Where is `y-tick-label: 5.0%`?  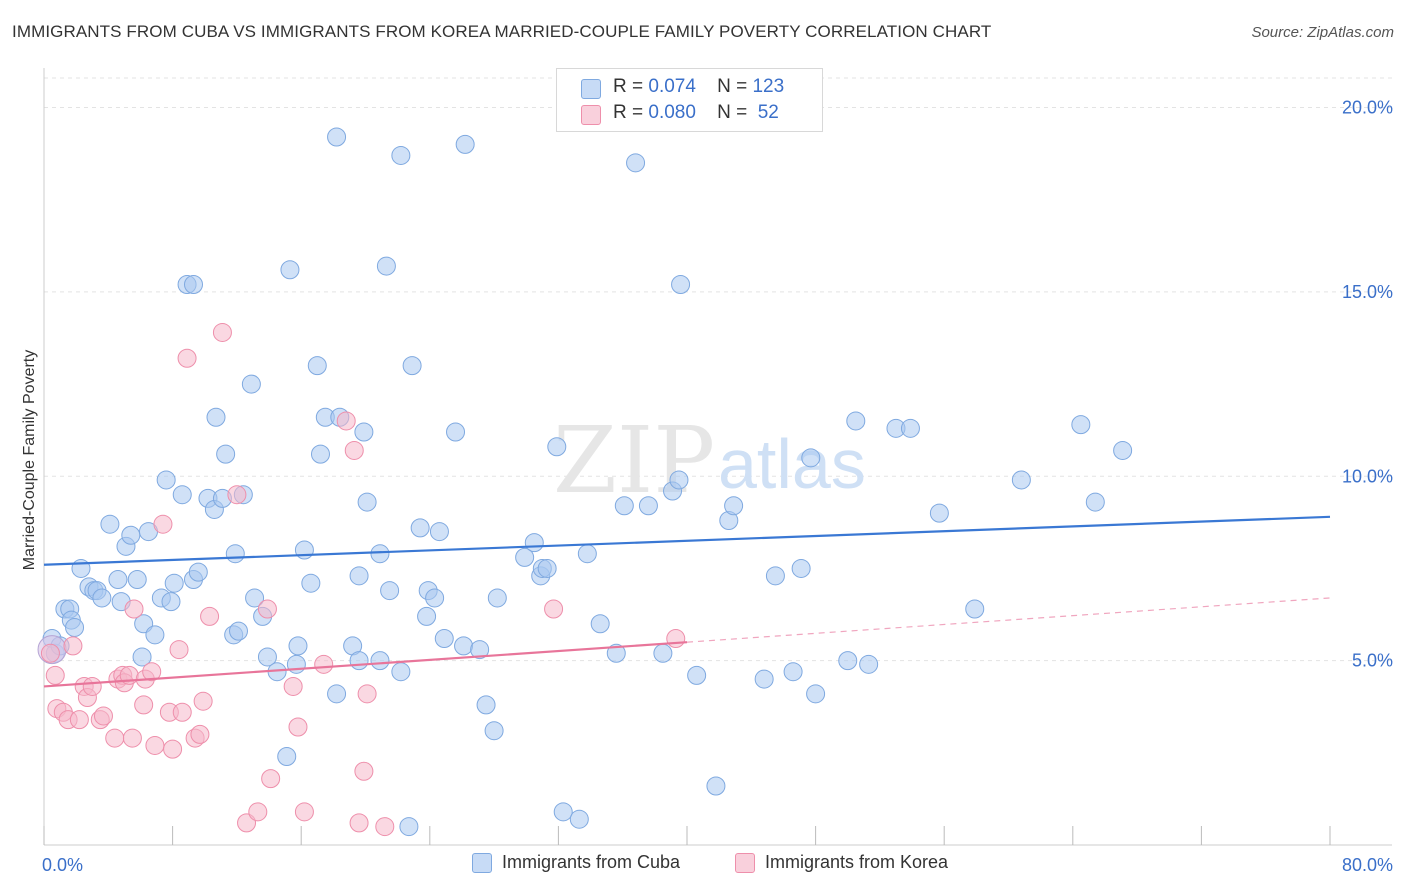 y-tick-label: 5.0% is located at coordinates (1372, 661).